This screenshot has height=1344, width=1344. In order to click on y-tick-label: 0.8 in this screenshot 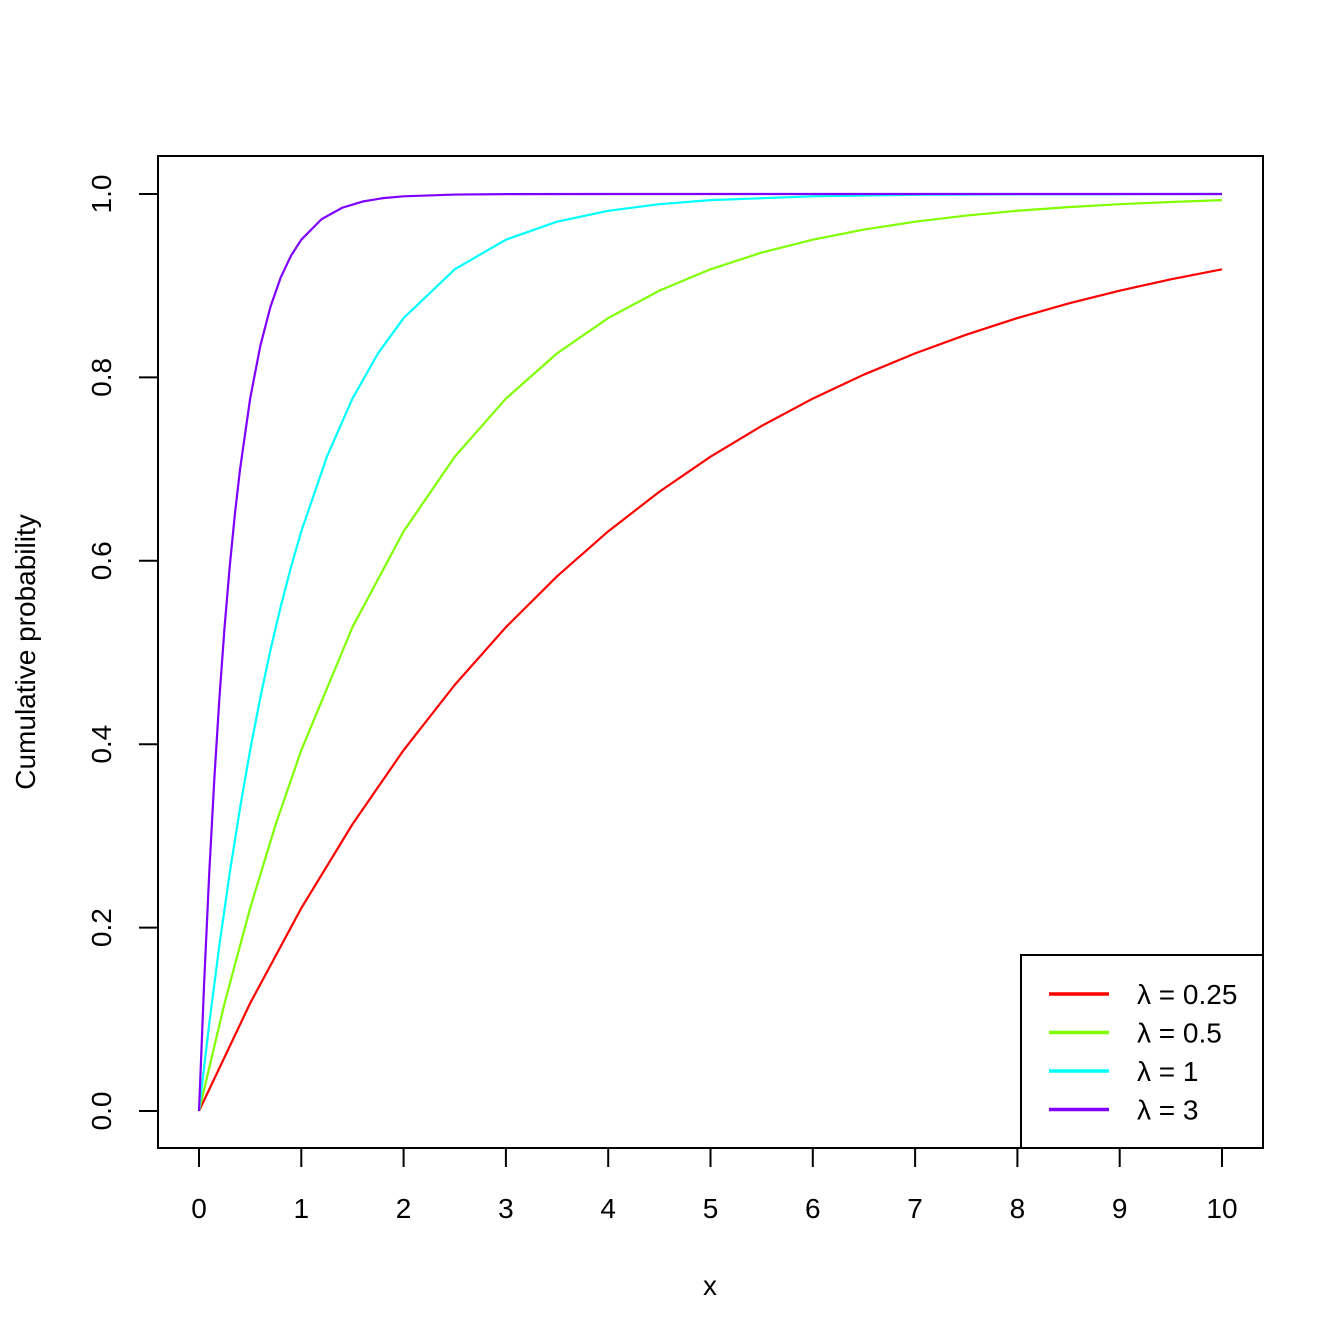, I will do `click(101, 377)`.